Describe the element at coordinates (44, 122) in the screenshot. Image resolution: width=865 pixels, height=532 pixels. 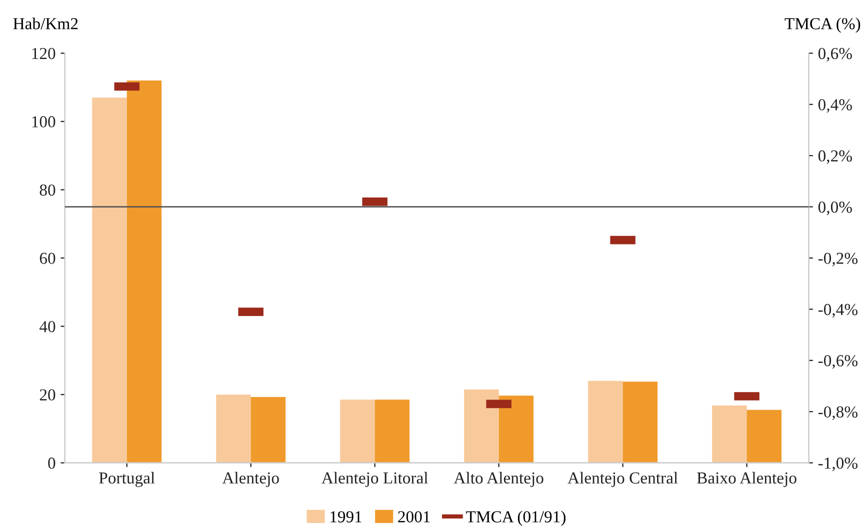
I see `y-tick-label: 100` at that location.